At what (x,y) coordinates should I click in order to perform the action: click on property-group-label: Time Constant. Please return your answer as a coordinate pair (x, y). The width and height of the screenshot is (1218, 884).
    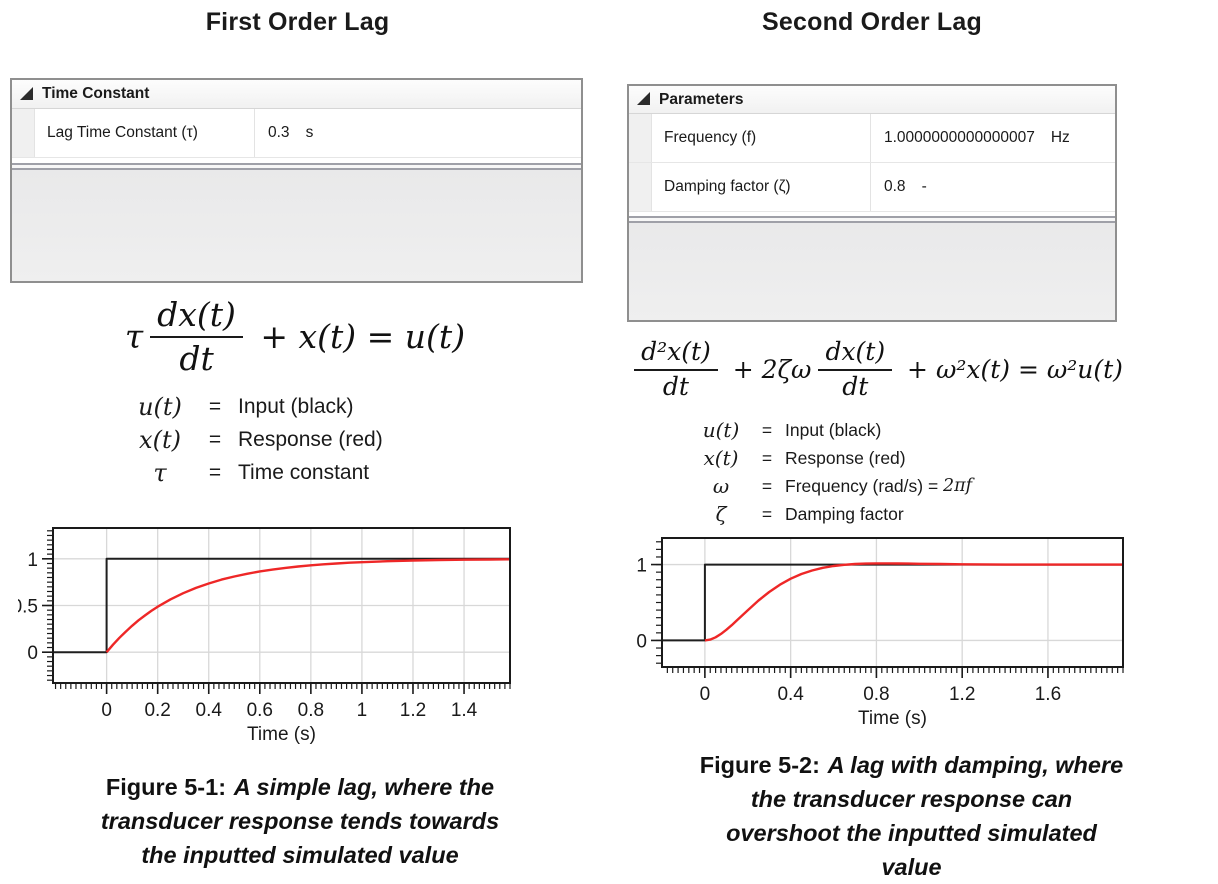
    Looking at the image, I should click on (96, 93).